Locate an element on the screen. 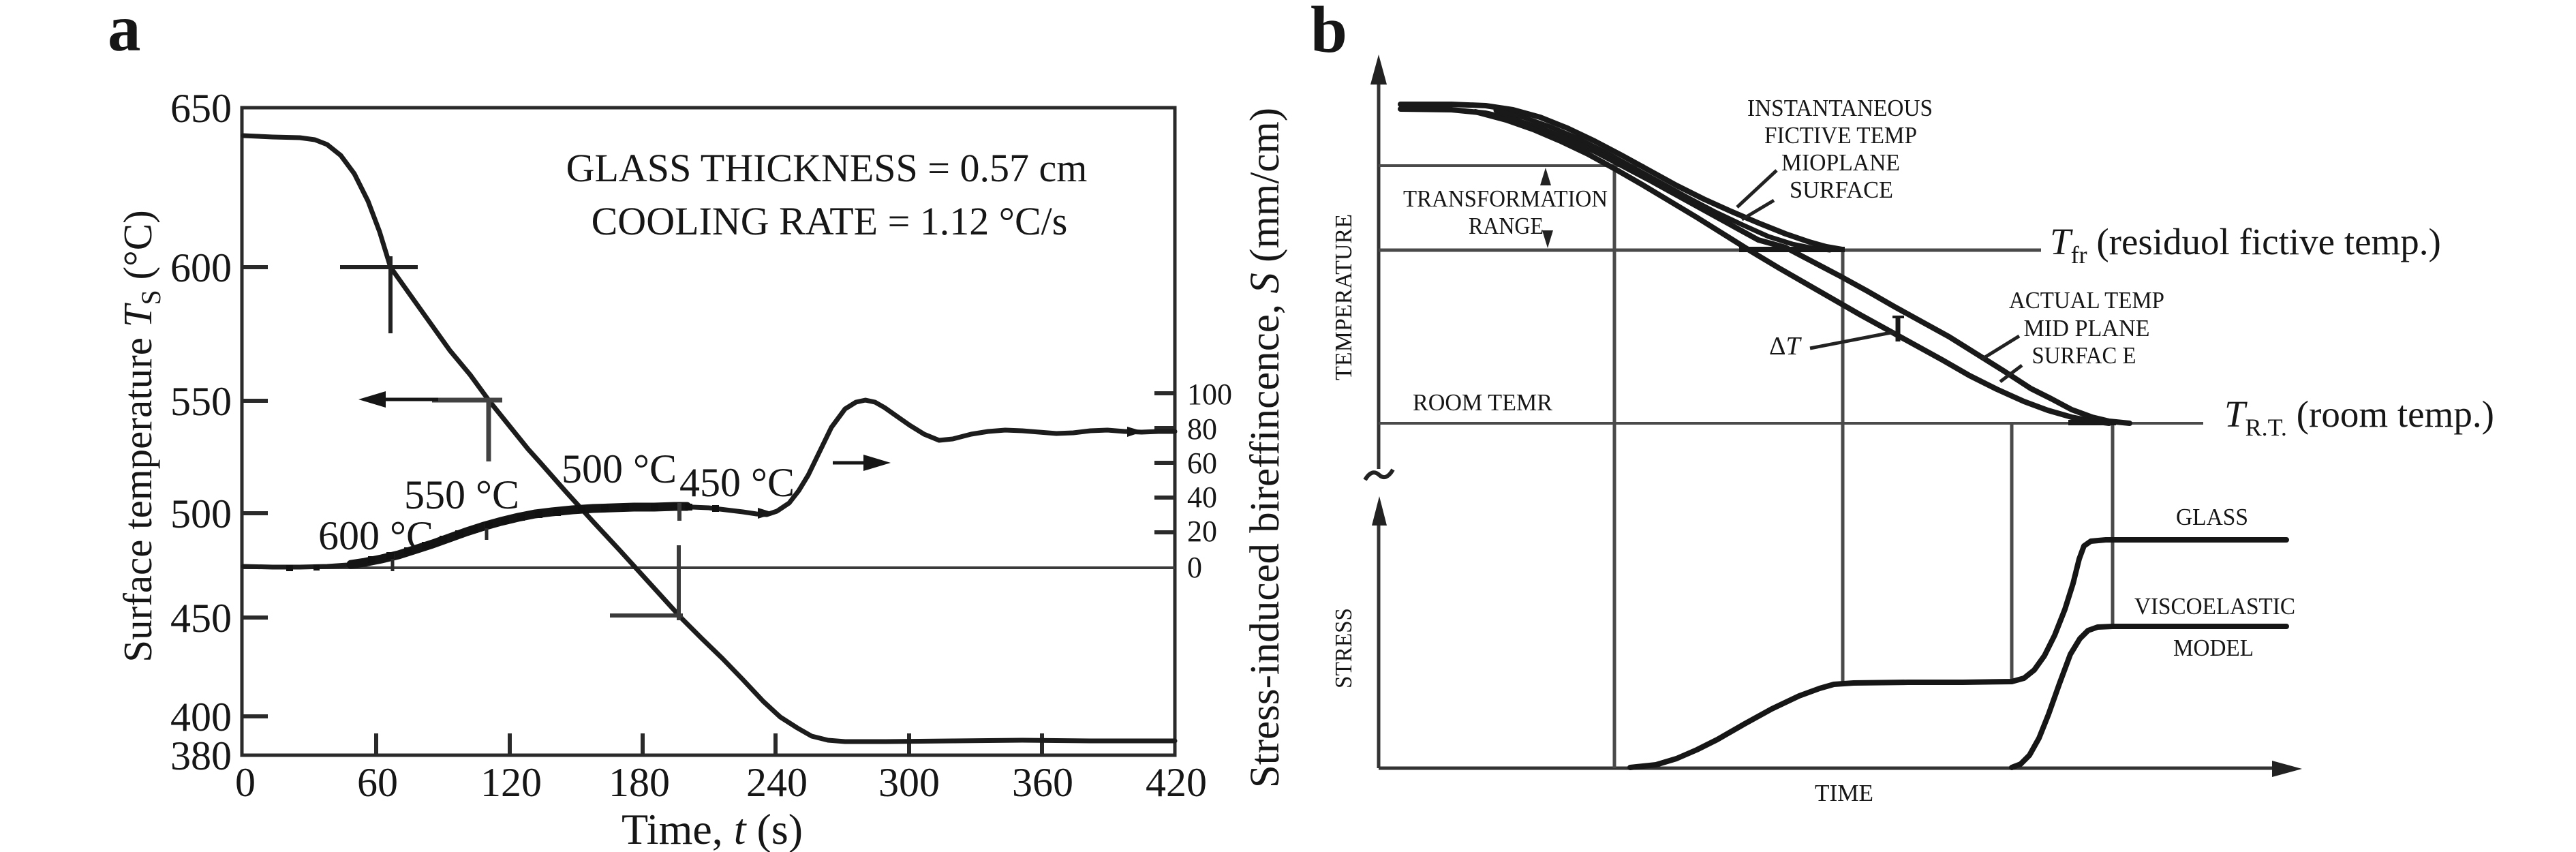  svg-text: TR.T. (room temp.) is located at coordinates (2359, 417).